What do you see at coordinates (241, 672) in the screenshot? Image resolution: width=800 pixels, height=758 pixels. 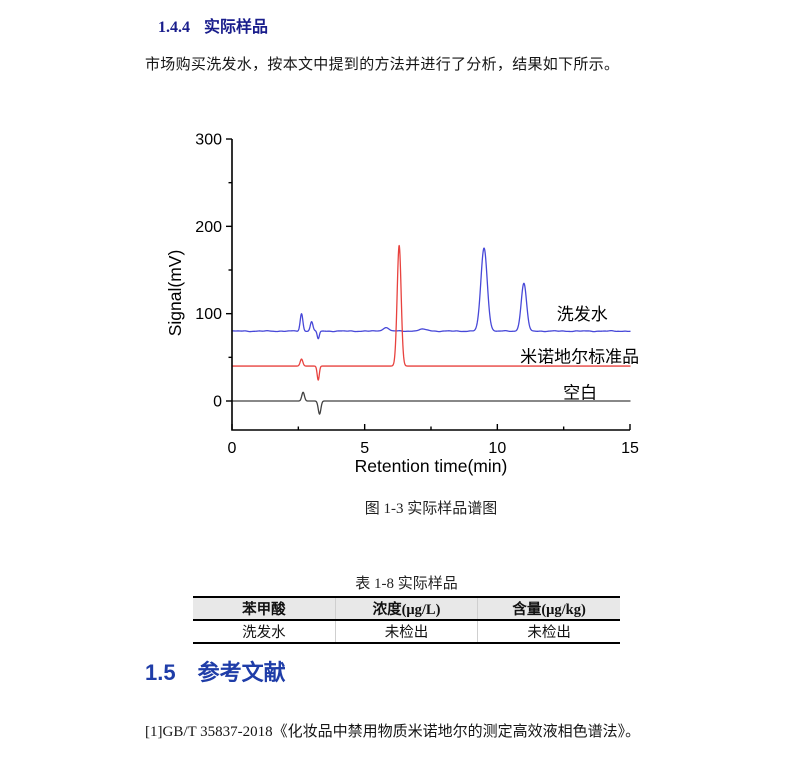 I see `section-title: 参考文献` at bounding box center [241, 672].